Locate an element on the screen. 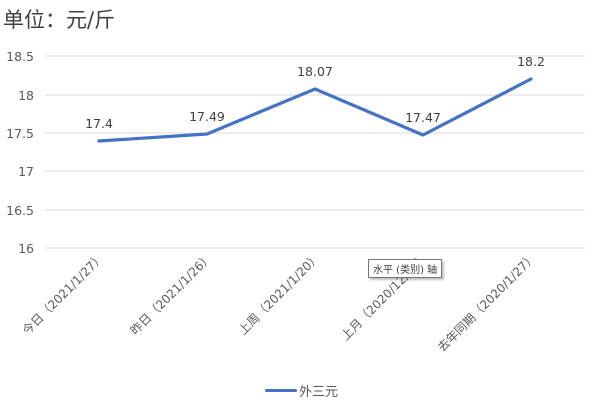 This screenshot has width=600, height=405. y-tick: 17.5 is located at coordinates (20, 133).